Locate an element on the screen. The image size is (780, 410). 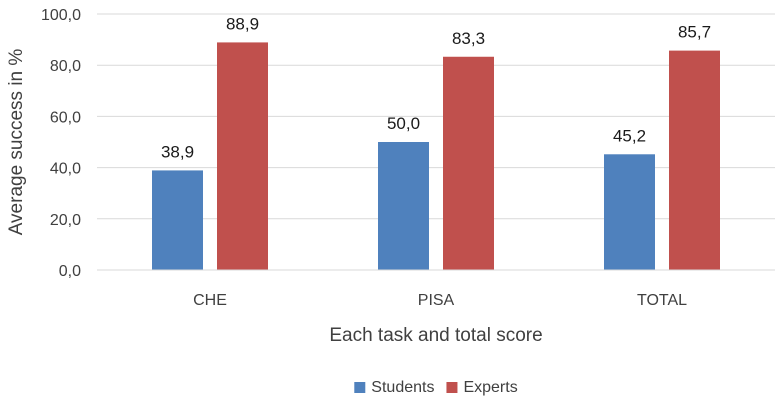
y-tick-label: 100,0 is located at coordinates (61, 15).